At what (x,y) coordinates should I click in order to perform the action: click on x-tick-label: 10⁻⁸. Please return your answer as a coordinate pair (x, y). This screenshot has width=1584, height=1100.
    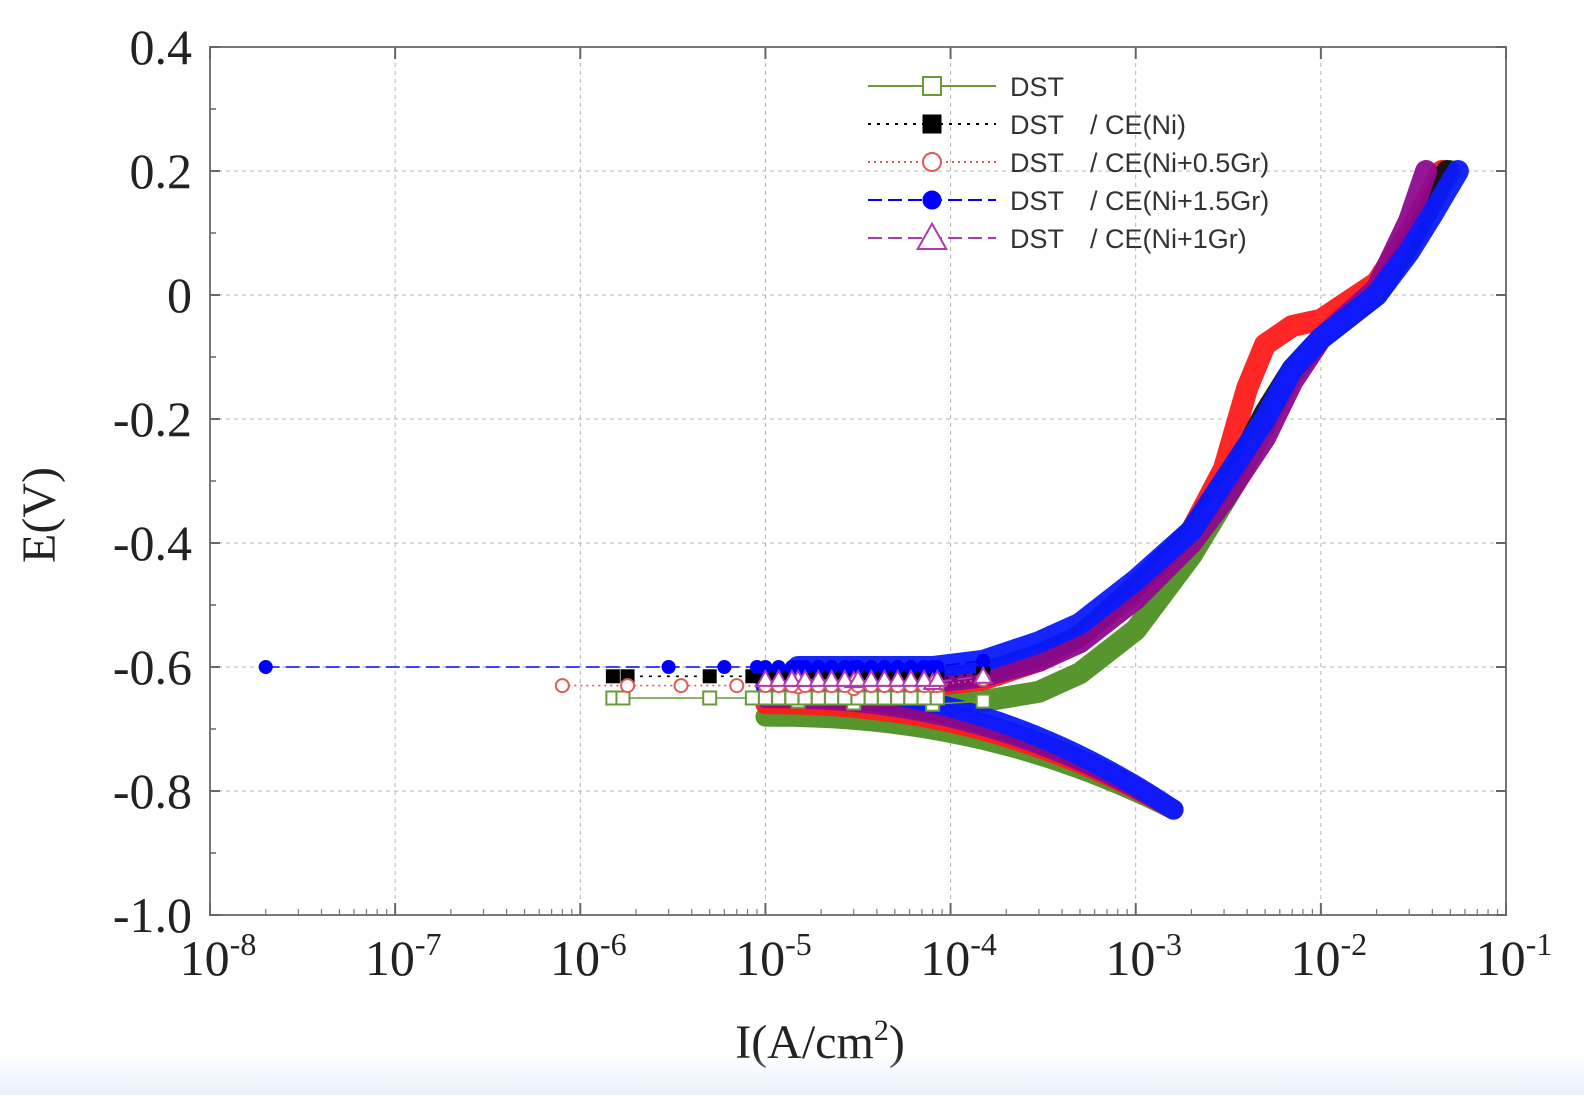
    Looking at the image, I should click on (218, 956).